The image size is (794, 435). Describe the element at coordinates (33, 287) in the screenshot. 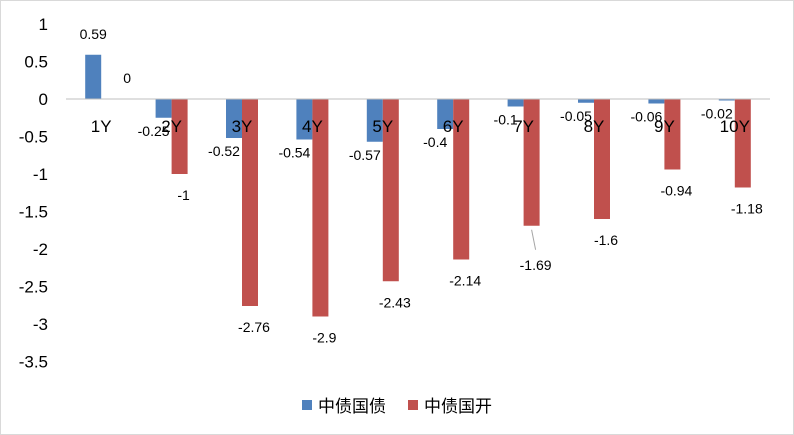

I see `y-tick-label: -2.5` at that location.